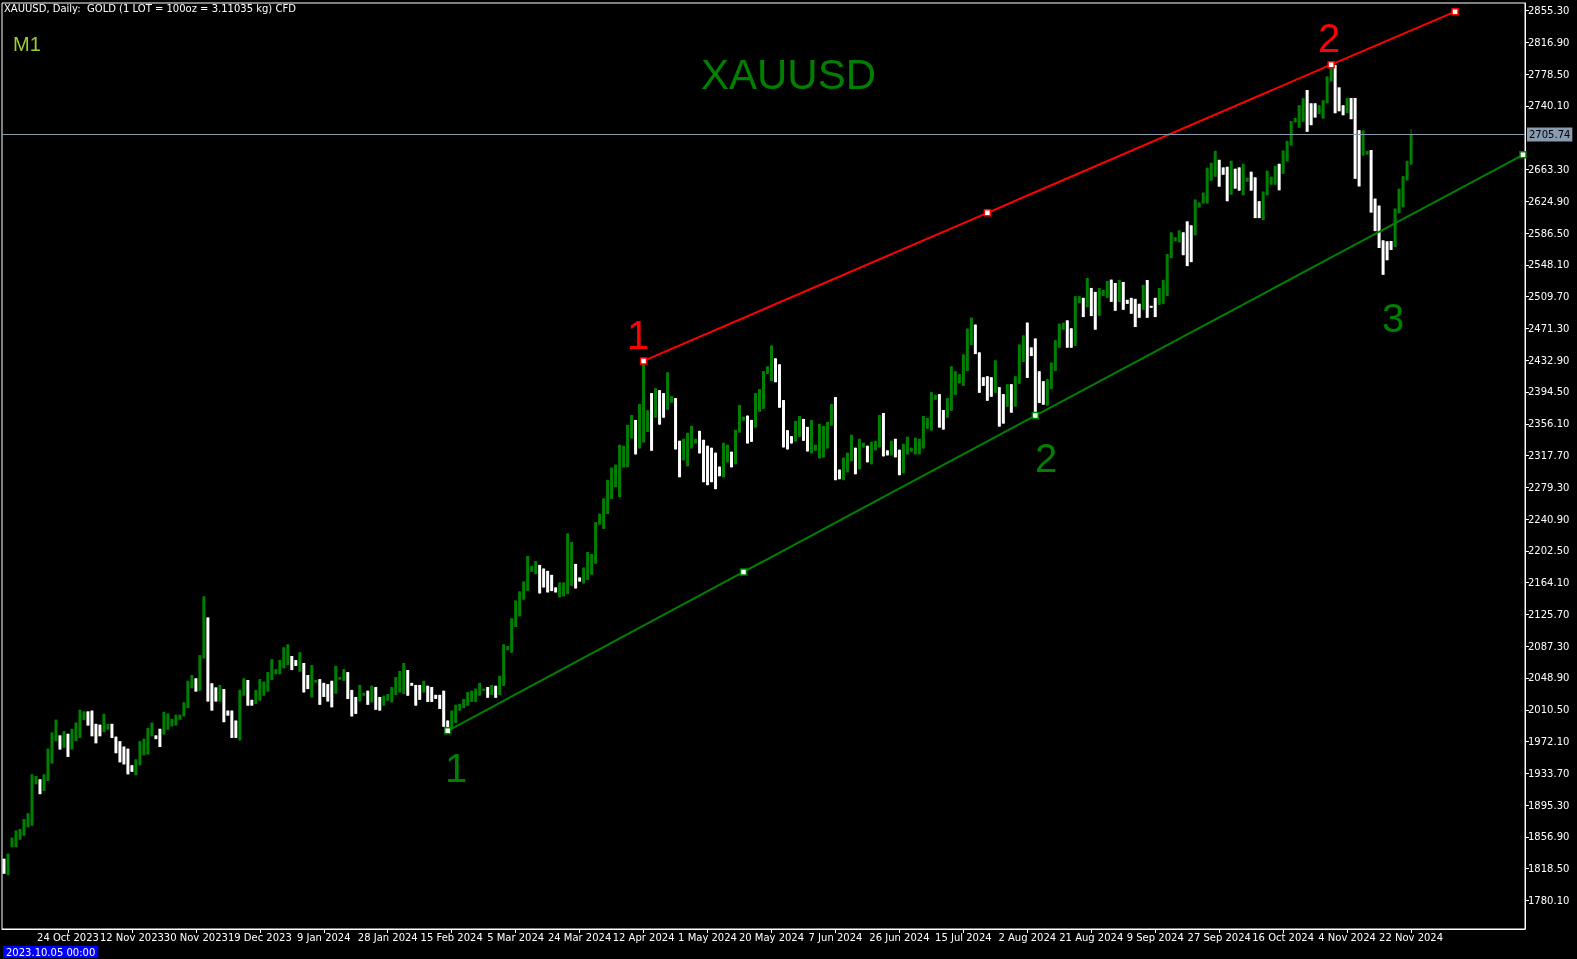 Image resolution: width=1577 pixels, height=959 pixels. I want to click on y-tick-label: 2164.10, so click(1549, 583).